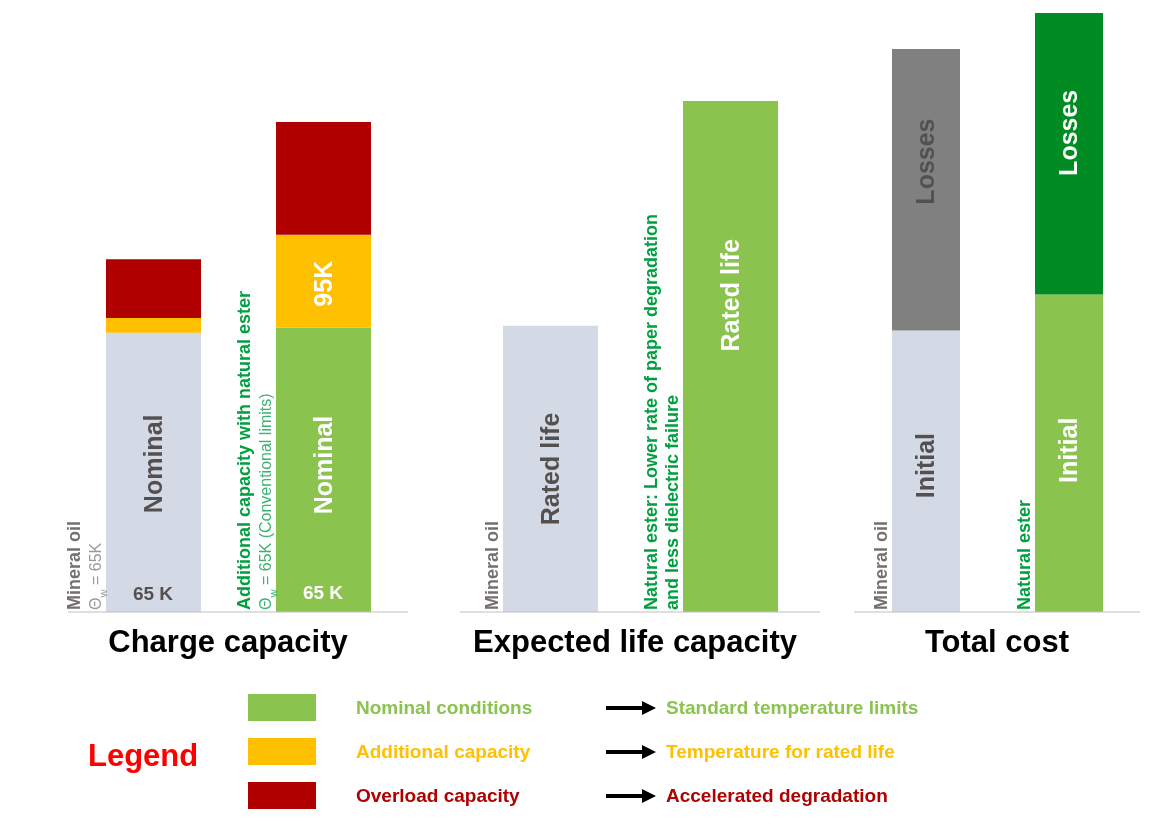 The width and height of the screenshot is (1150, 819). I want to click on text: Charge capacity, so click(228, 642).